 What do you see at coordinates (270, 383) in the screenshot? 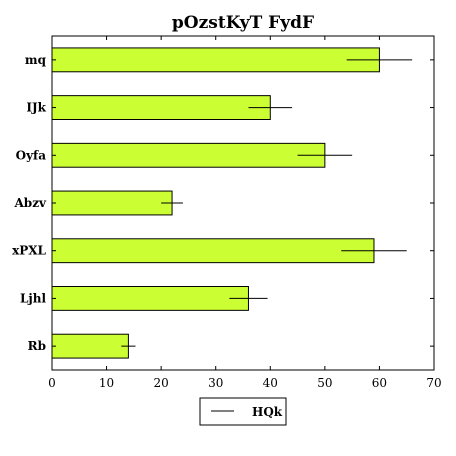
I see `x-tick-label-40: 40` at bounding box center [270, 383].